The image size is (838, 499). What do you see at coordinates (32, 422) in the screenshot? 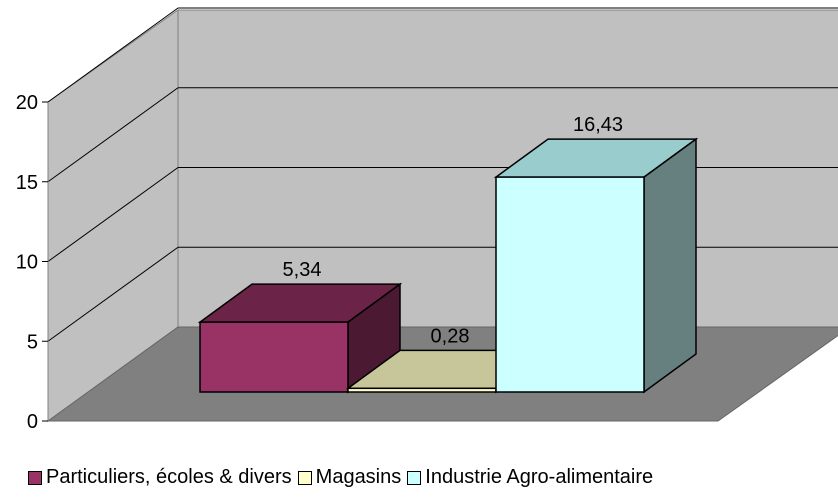
I see `y-tick-label: 0` at bounding box center [32, 422].